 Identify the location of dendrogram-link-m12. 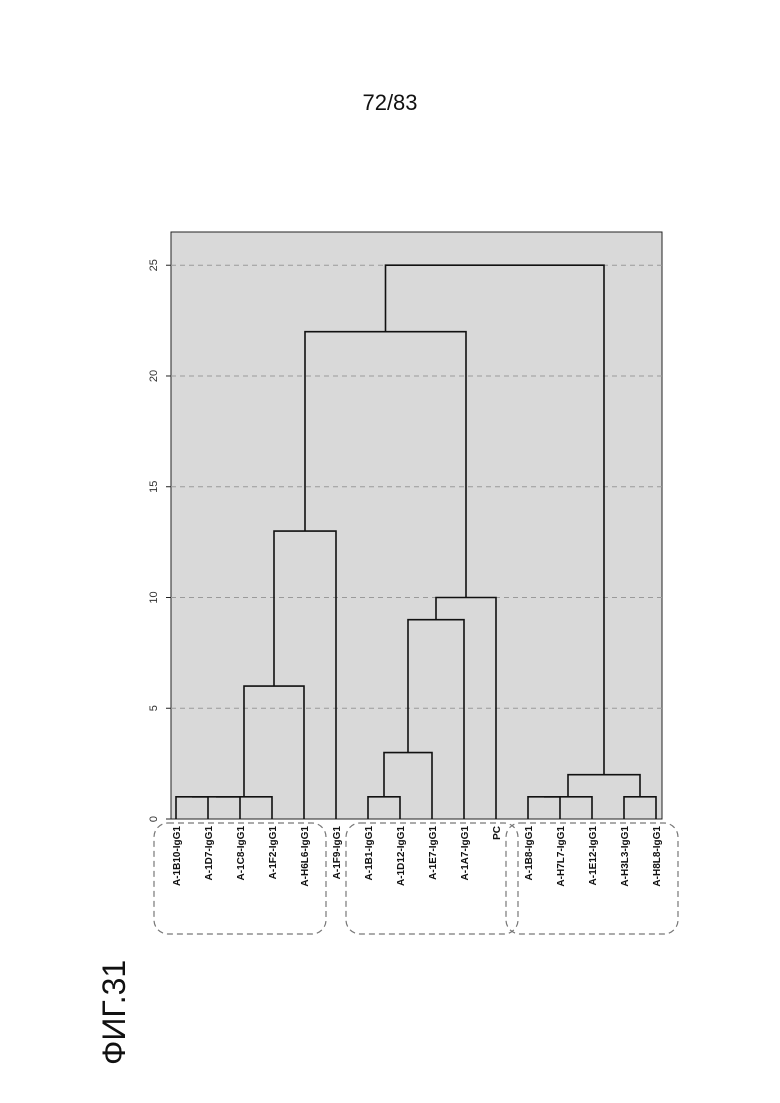
(568, 807).